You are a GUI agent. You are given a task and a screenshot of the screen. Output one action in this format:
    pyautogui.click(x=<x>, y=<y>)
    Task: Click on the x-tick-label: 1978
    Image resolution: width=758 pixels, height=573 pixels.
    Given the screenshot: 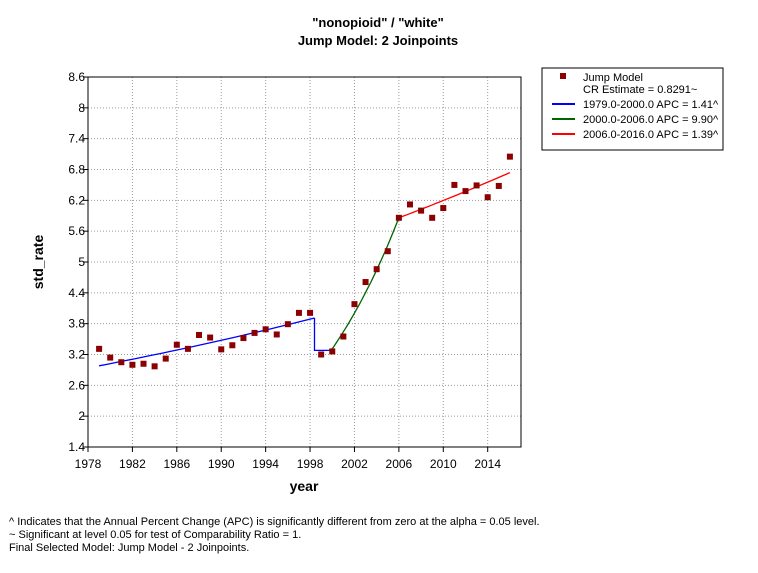 What is the action you would take?
    pyautogui.click(x=88, y=464)
    